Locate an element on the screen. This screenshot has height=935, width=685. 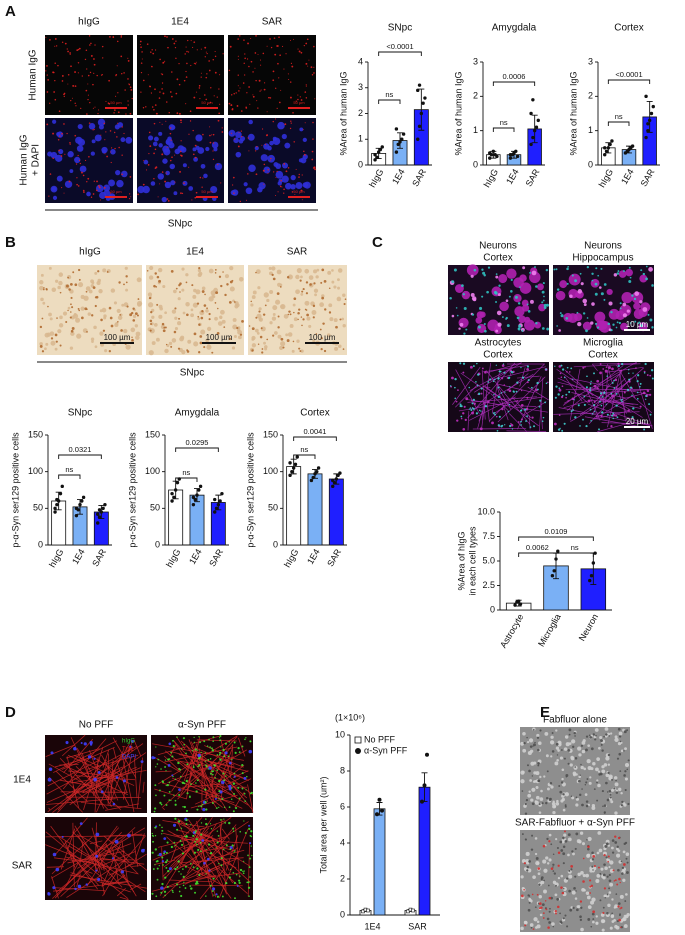
comparison-bracket is located at coordinates (304, 456).